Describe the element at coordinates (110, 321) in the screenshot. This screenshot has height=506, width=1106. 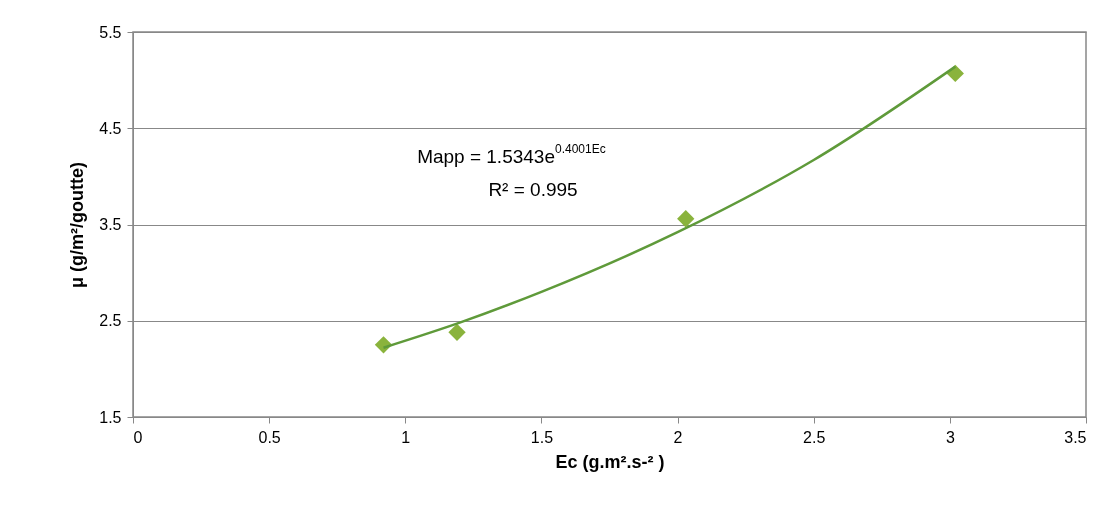
I see `y-tick-label: 2.5` at that location.